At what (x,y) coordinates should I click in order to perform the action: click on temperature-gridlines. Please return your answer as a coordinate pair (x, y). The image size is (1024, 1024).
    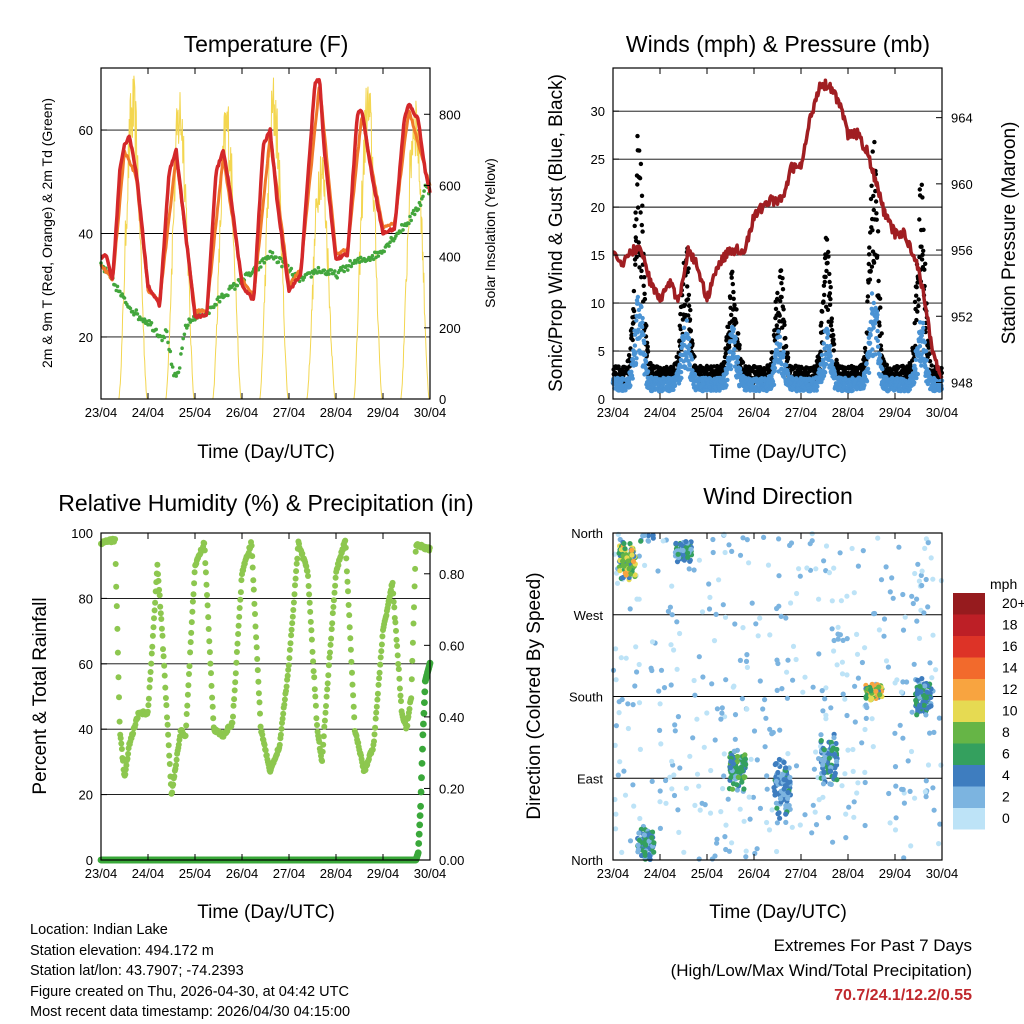
    Looking at the image, I should click on (265, 233).